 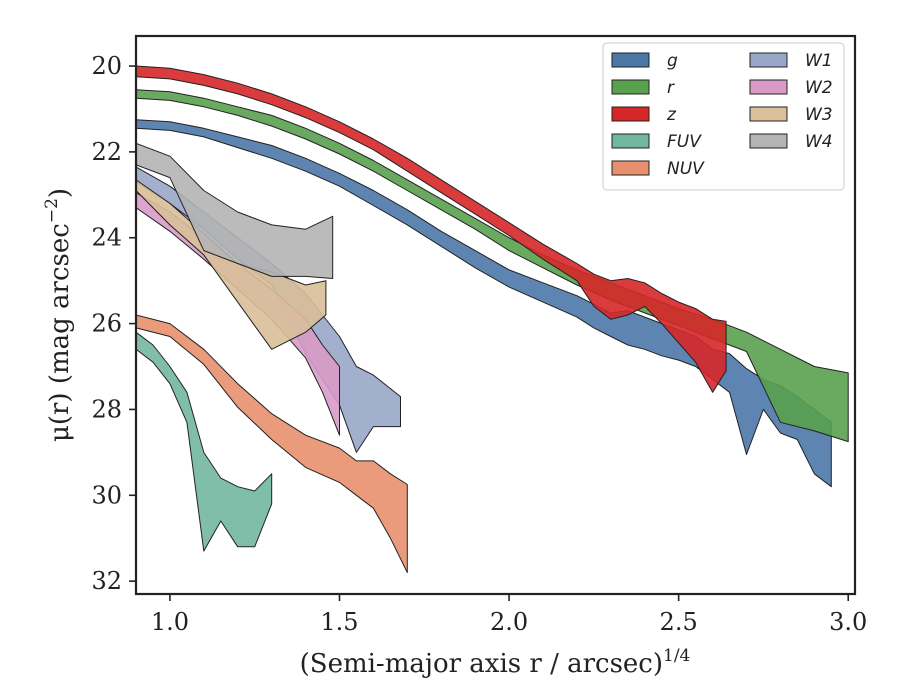 What do you see at coordinates (684, 142) in the screenshot?
I see `legend-label-fuv: FUV` at bounding box center [684, 142].